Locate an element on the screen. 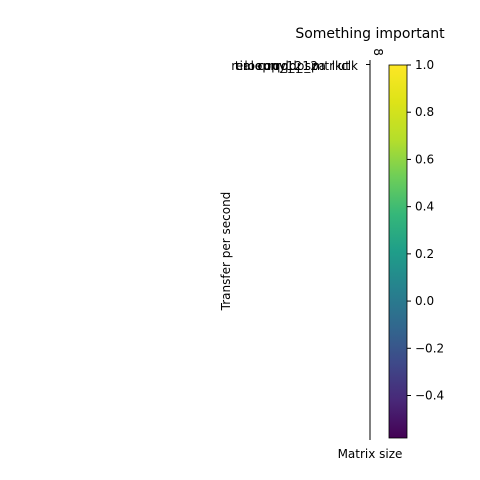  row-label: clk is located at coordinates (349, 66).